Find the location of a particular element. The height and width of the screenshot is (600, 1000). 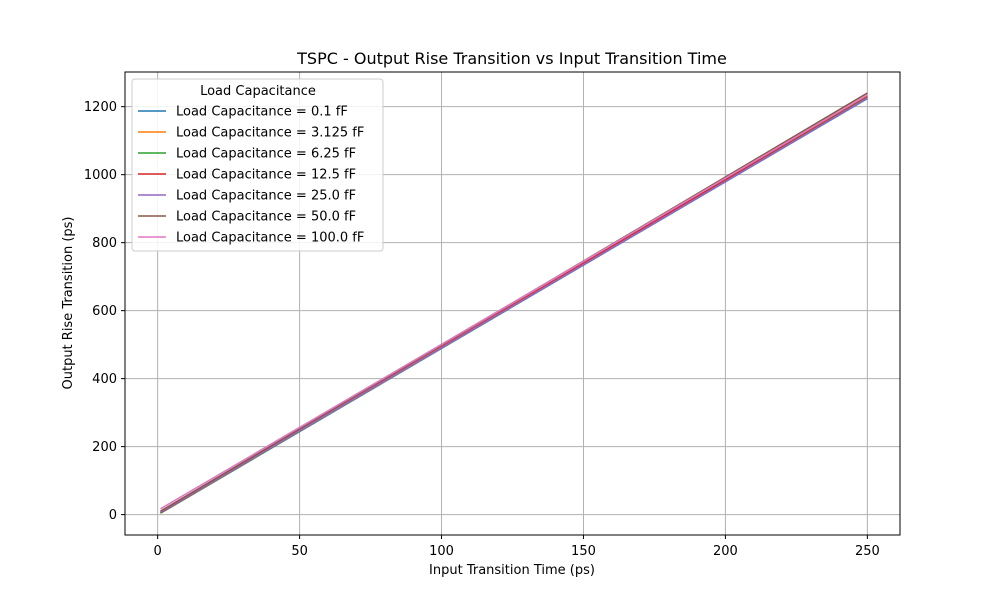

y-tick-label: 1200 is located at coordinates (100, 107).